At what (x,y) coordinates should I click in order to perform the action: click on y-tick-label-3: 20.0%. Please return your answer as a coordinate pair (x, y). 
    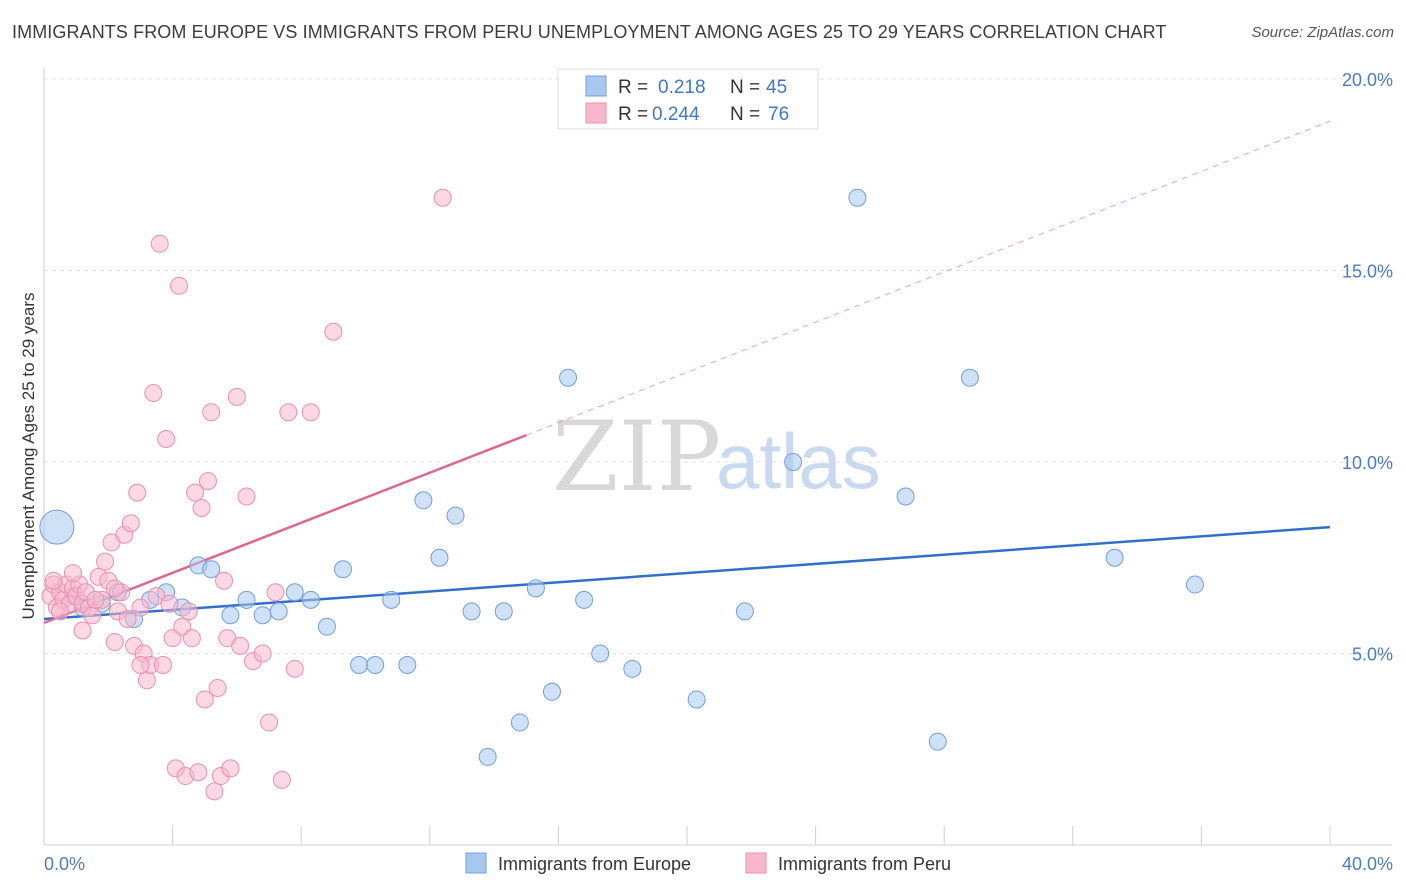
    Looking at the image, I should click on (1367, 80).